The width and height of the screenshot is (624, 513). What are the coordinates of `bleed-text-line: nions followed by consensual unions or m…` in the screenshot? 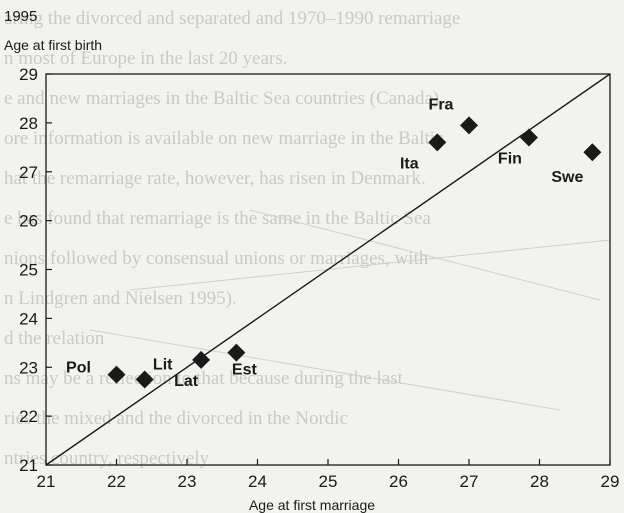 It's located at (216, 258).